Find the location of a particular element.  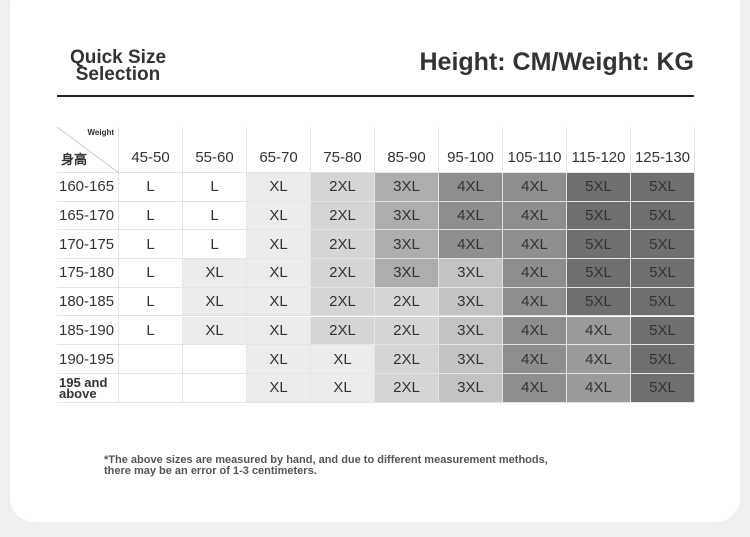

corner-cell: Weight 身高 is located at coordinates (88, 150).